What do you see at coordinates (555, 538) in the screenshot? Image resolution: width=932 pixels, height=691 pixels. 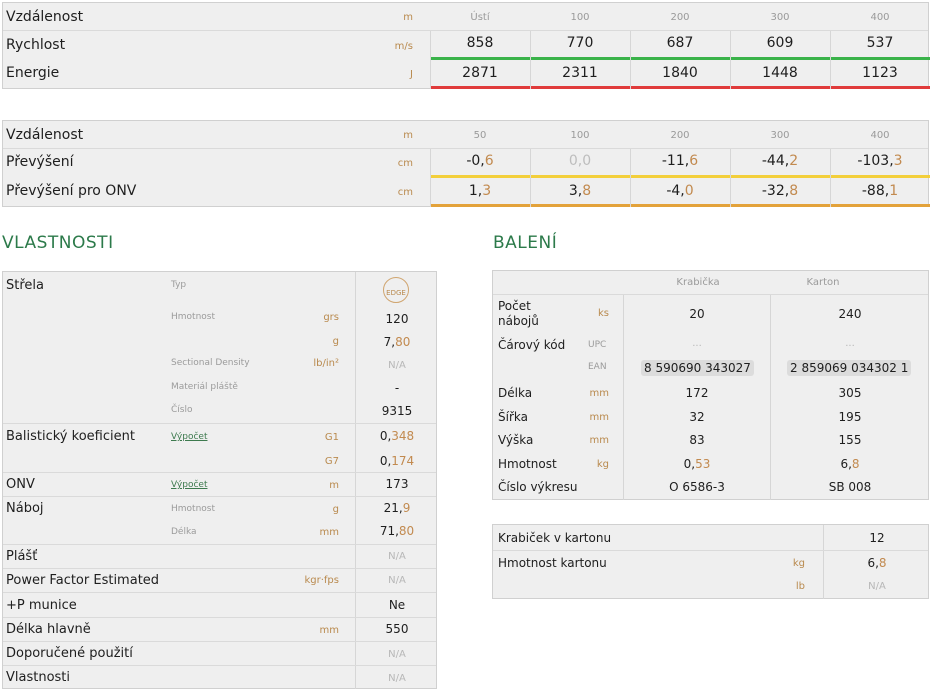 I see `boxes-per-carton-label: Krabiček v kartonu` at bounding box center [555, 538].